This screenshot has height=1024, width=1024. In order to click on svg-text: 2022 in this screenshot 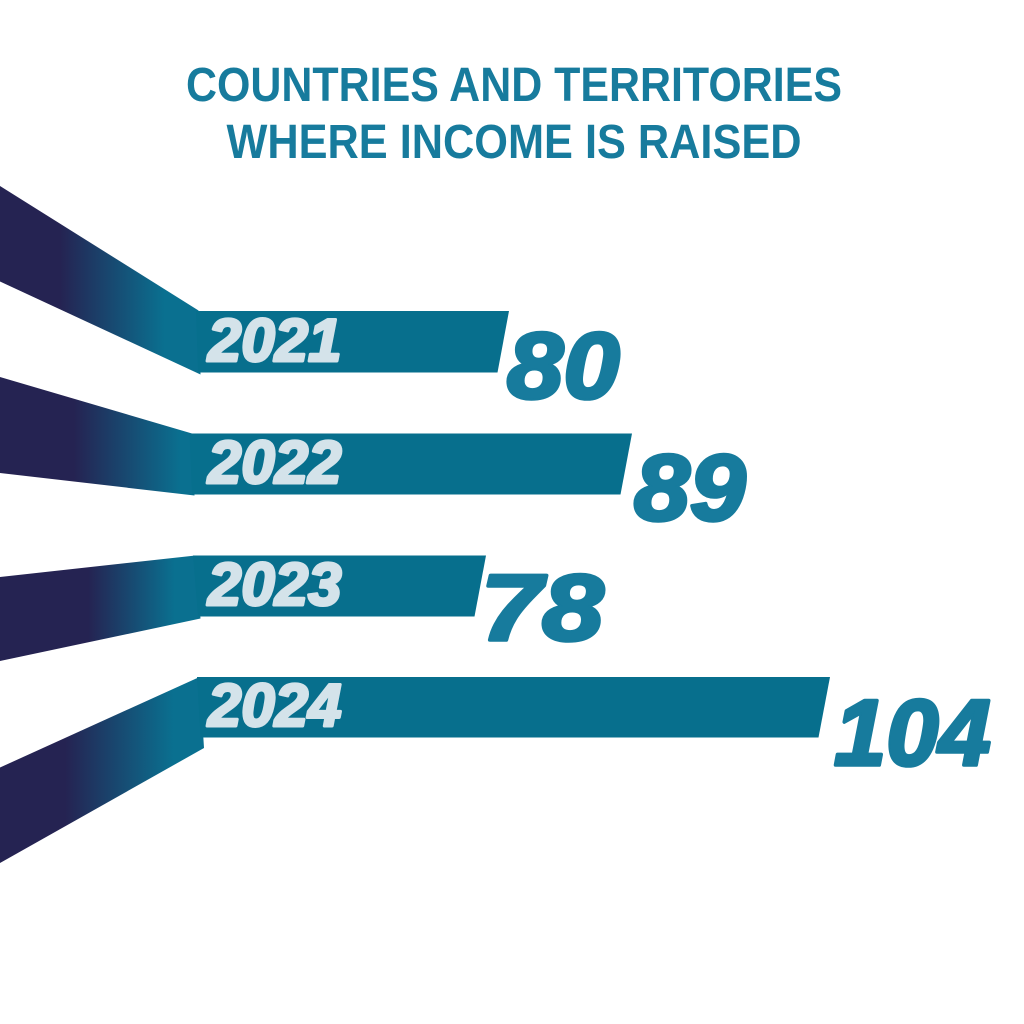, I will do `click(274, 462)`.